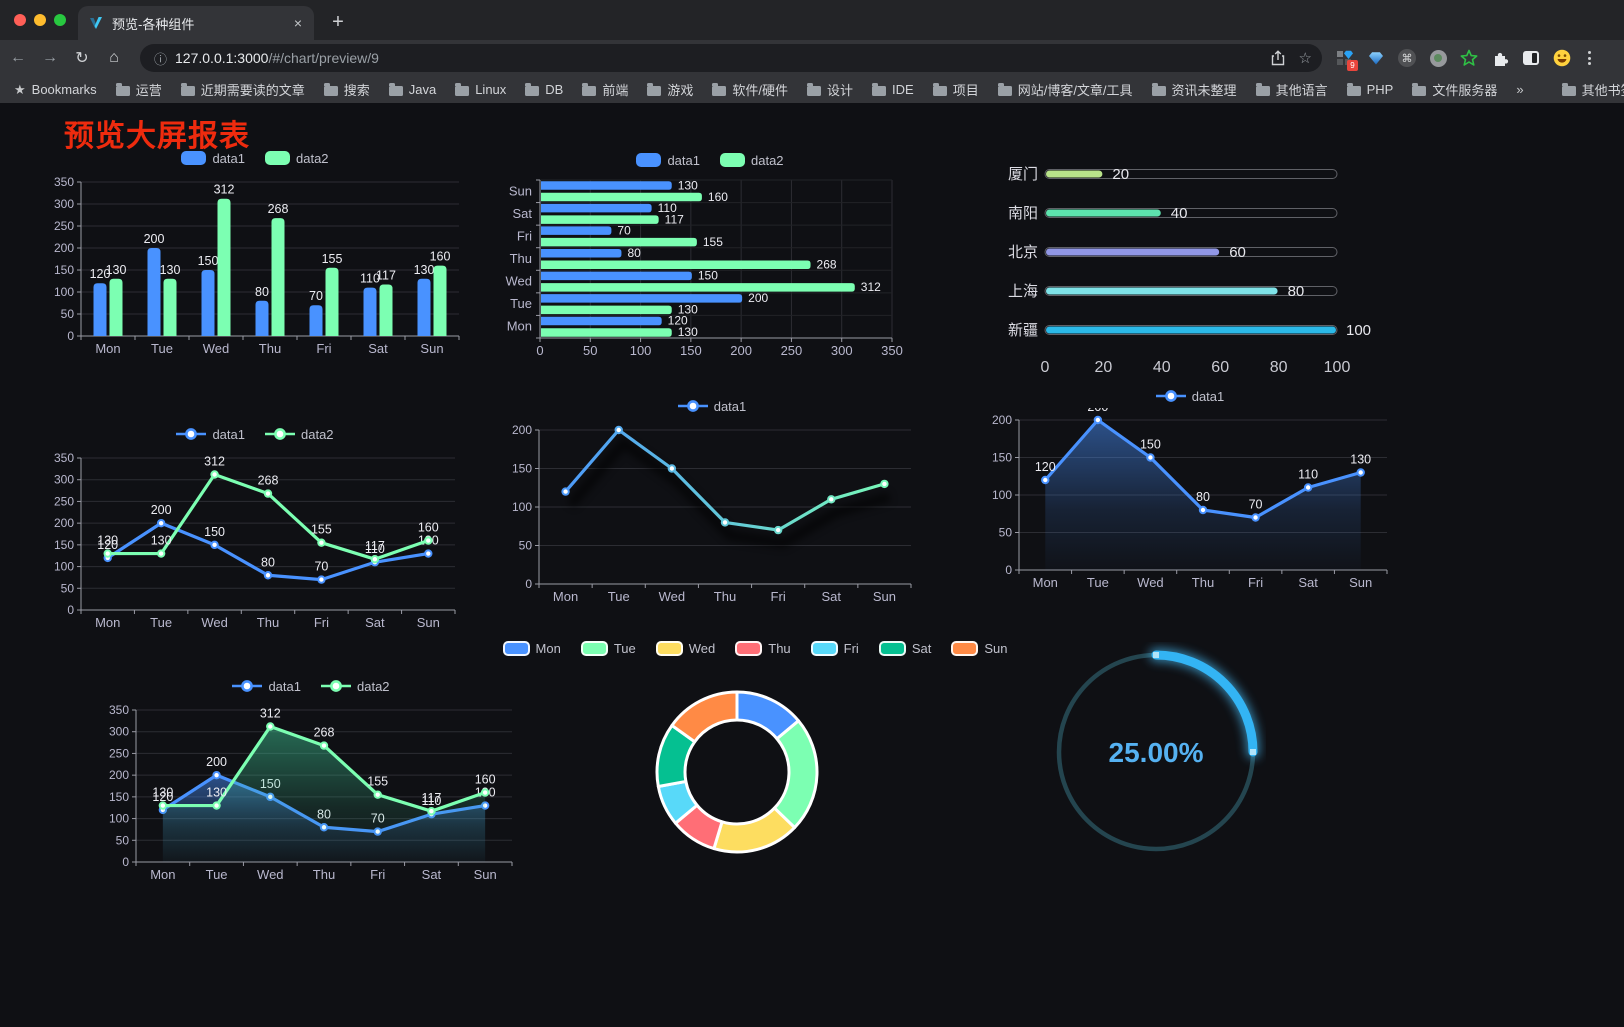 This screenshot has width=1624, height=1027. Describe the element at coordinates (904, 648) in the screenshot. I see `legend-item-Sat: Sat` at that location.